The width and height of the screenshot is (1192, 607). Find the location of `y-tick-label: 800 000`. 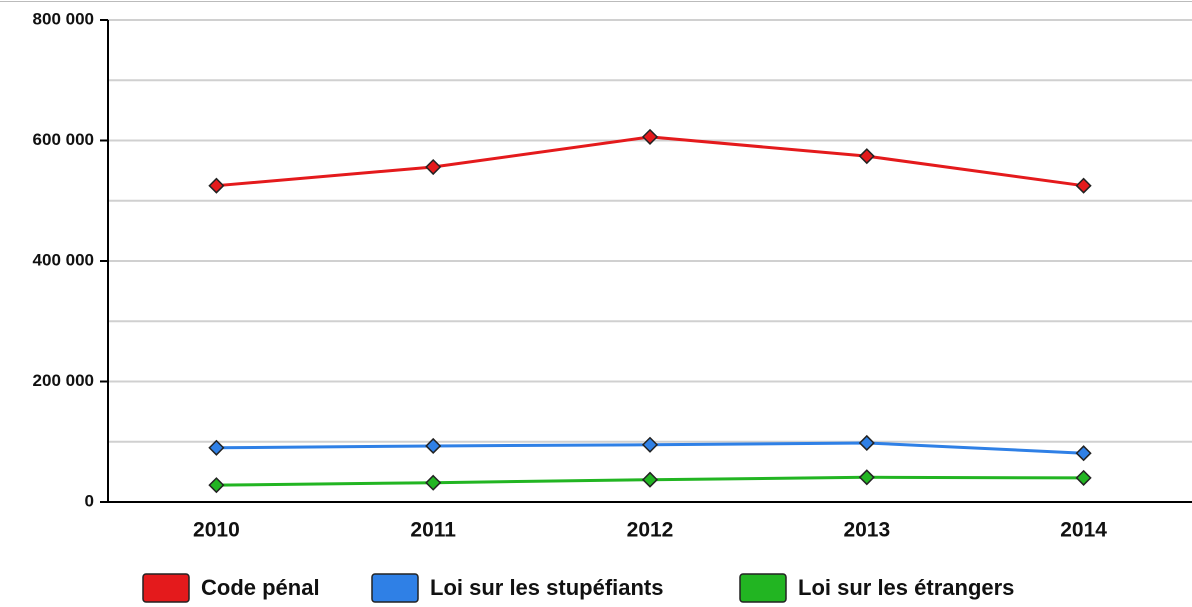

y-tick-label: 800 000 is located at coordinates (63, 18).